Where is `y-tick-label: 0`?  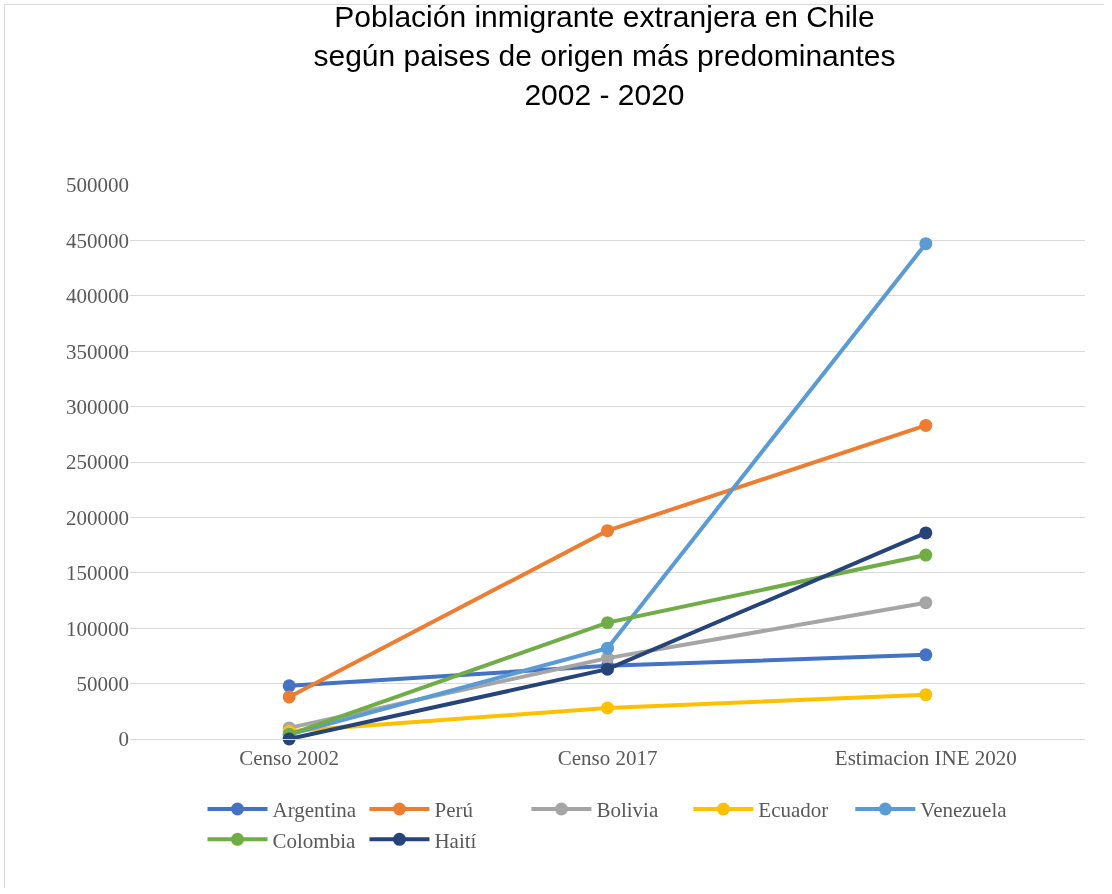 y-tick-label: 0 is located at coordinates (123, 739).